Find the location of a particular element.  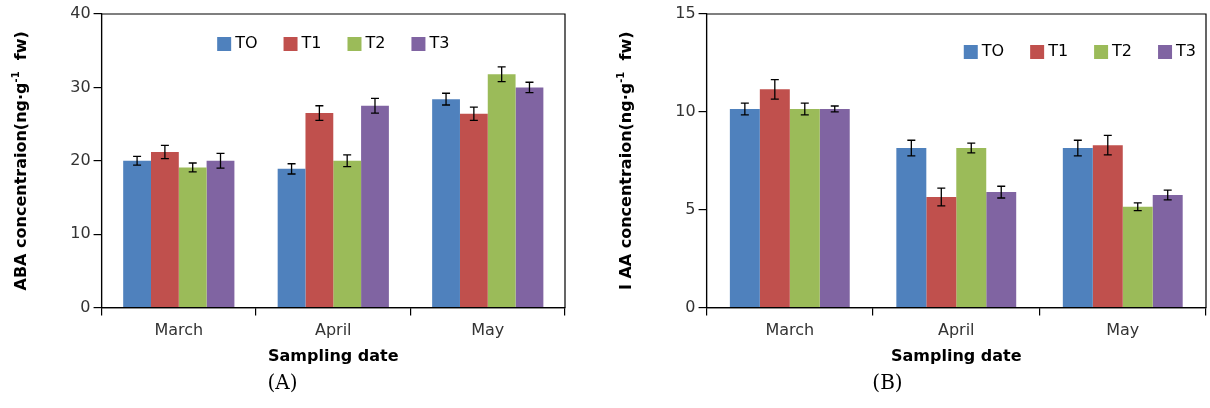

y-tick-label: 5 is located at coordinates (690, 208).